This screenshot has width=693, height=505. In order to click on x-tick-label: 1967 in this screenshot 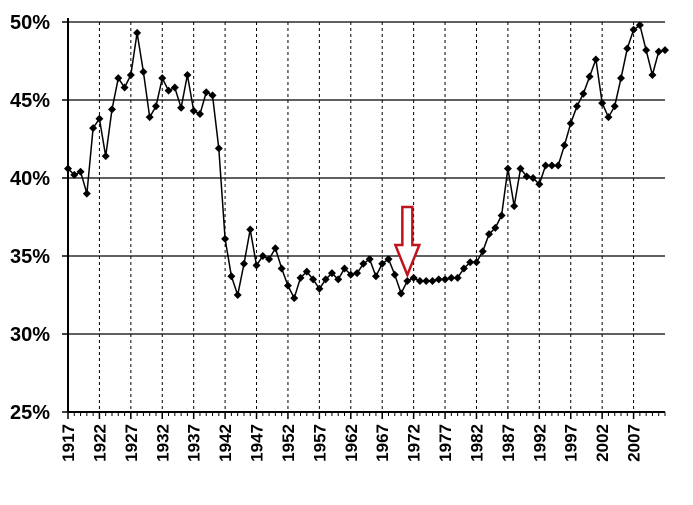, I will do `click(382, 443)`.